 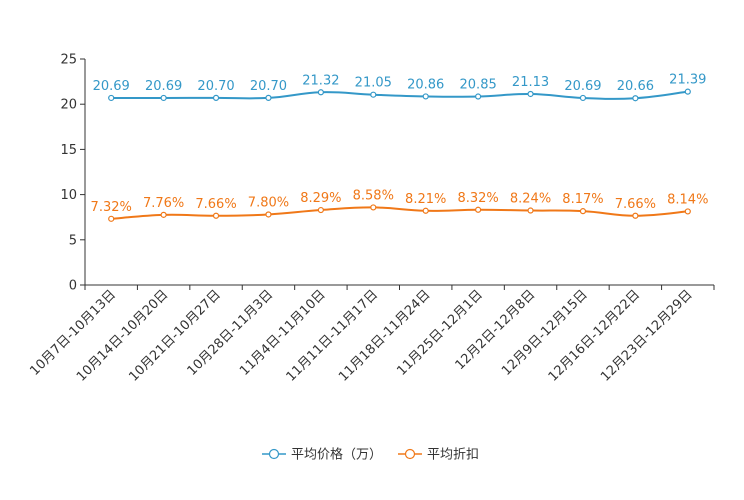 I want to click on y-tick-label: 20, so click(x=68, y=105).